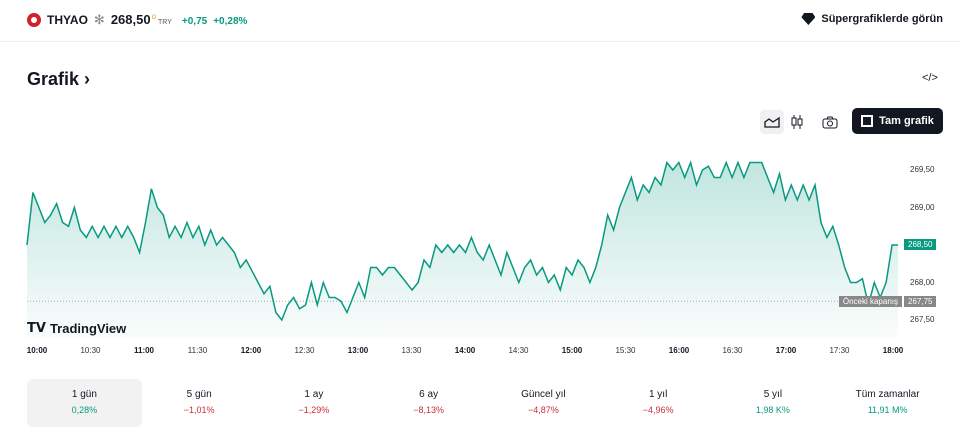 Image resolution: width=960 pixels, height=432 pixels. I want to click on area-chart-icon, so click(772, 122).